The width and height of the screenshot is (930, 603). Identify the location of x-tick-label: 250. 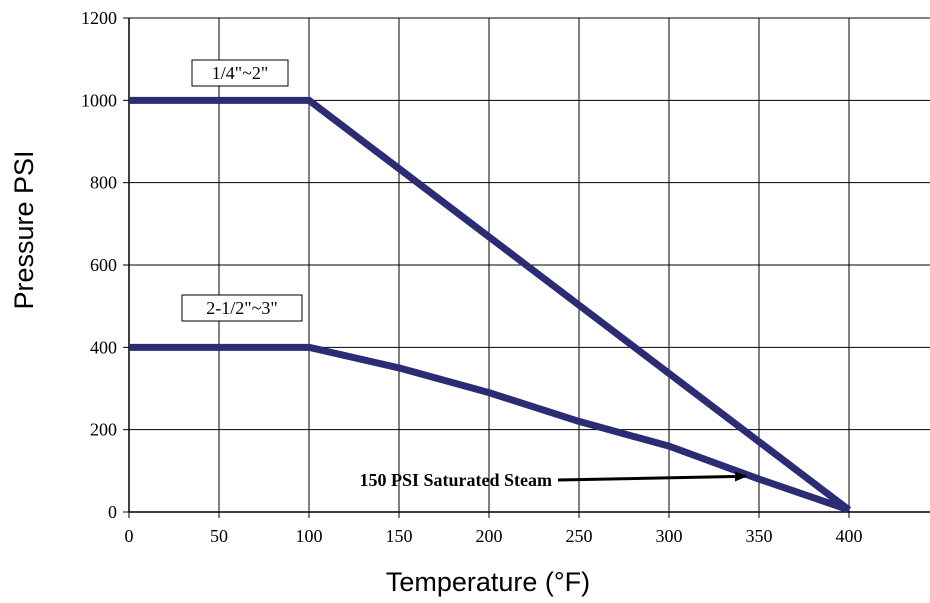
(579, 536).